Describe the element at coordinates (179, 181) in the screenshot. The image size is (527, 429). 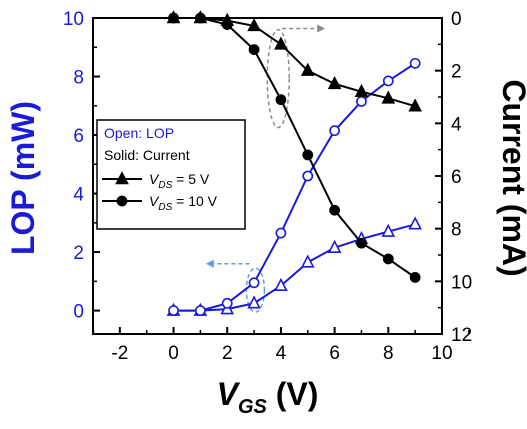
I see `legend-label: VDS = 5 V` at that location.